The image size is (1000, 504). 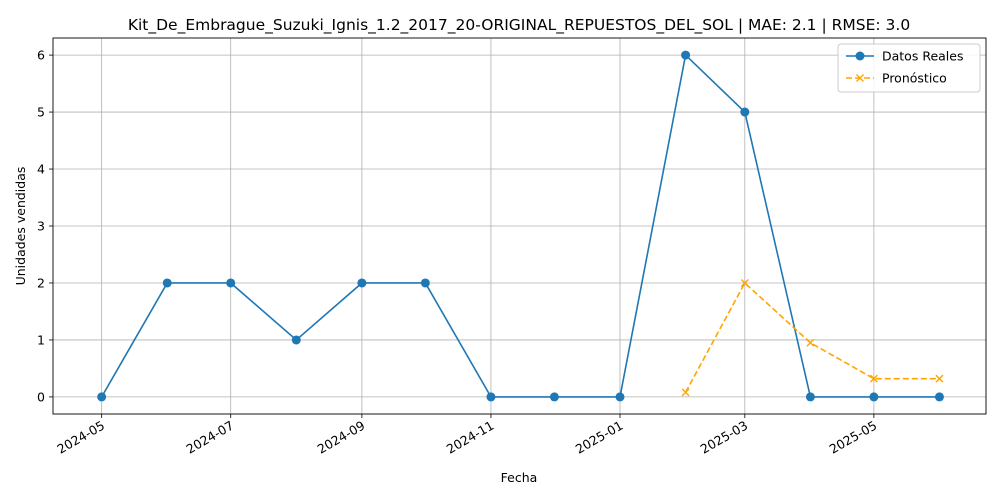 I want to click on x-tick-label: 2024-05, so click(x=80, y=437).